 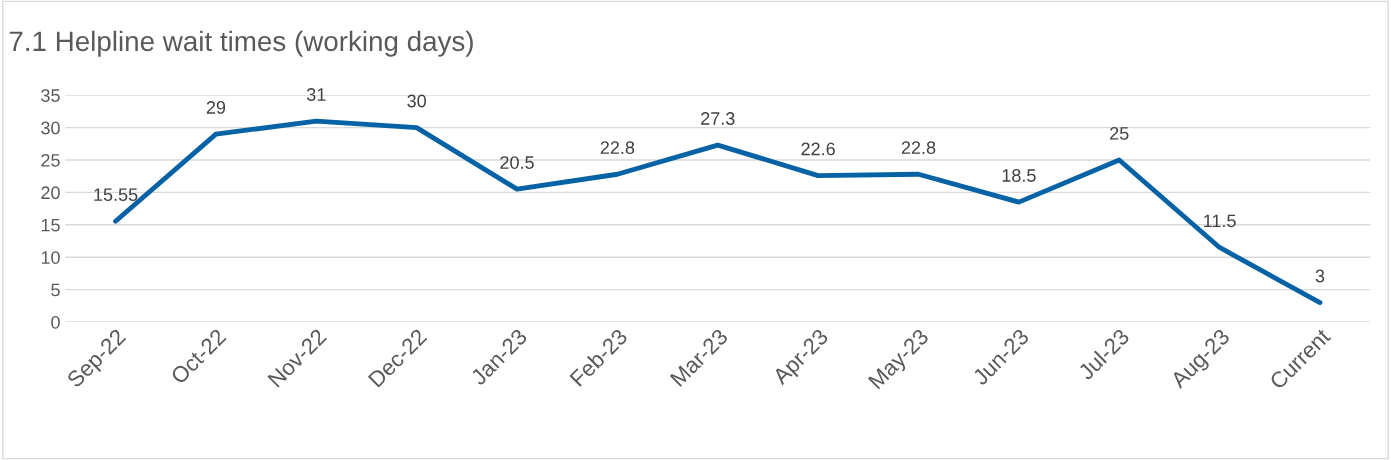 What do you see at coordinates (1220, 221) in the screenshot?
I see `data-label: 11.5` at bounding box center [1220, 221].